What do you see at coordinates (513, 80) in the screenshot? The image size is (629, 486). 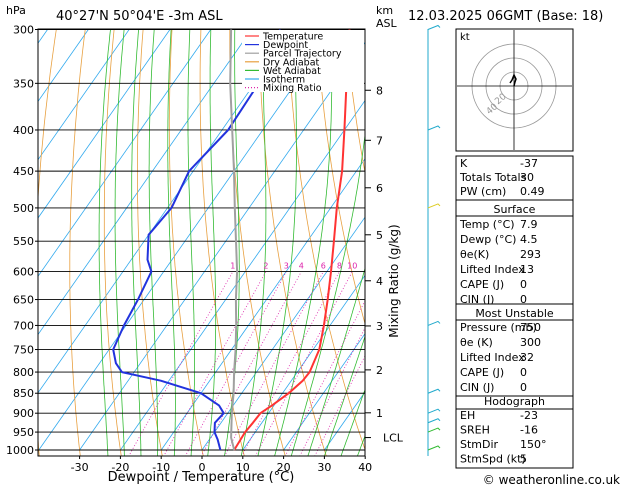 I see `hodograph-trace` at bounding box center [513, 80].